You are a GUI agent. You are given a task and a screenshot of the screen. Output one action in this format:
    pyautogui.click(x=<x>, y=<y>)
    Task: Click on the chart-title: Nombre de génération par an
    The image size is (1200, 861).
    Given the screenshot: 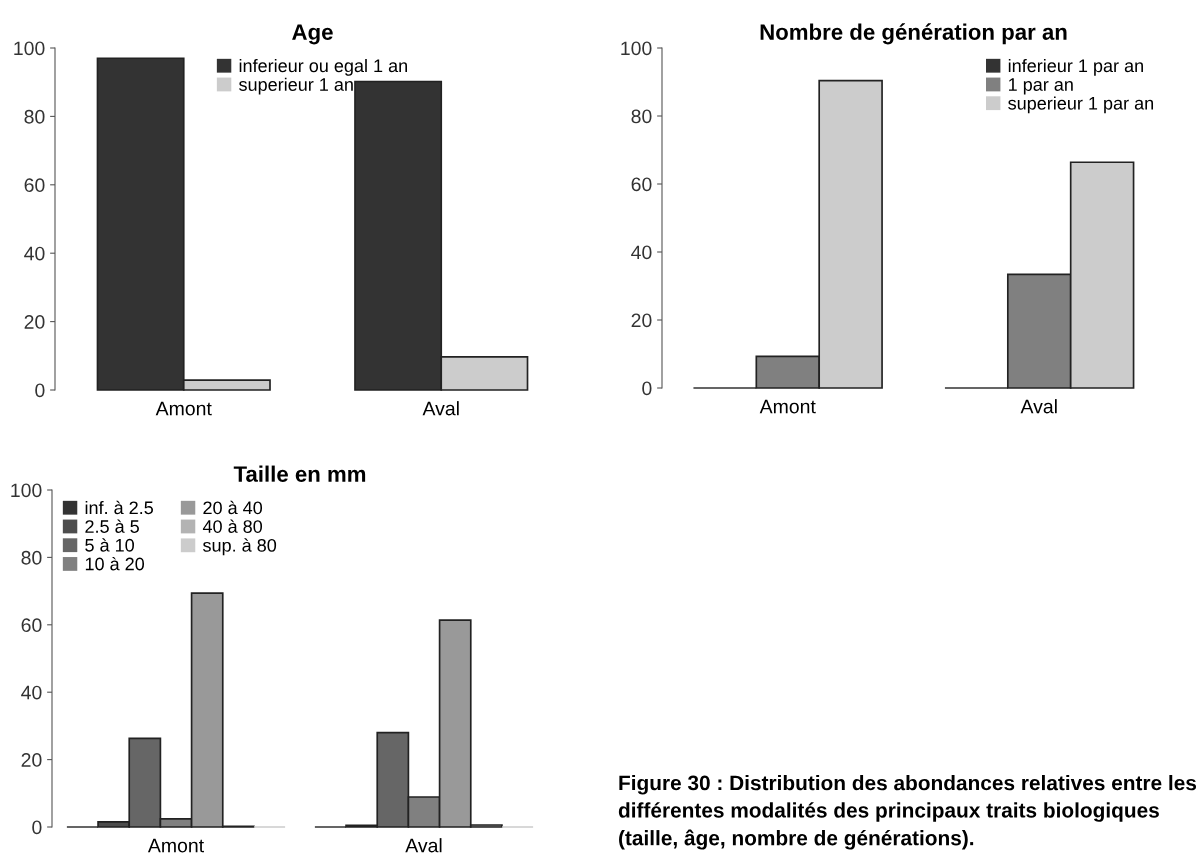 What is the action you would take?
    pyautogui.click(x=913, y=34)
    